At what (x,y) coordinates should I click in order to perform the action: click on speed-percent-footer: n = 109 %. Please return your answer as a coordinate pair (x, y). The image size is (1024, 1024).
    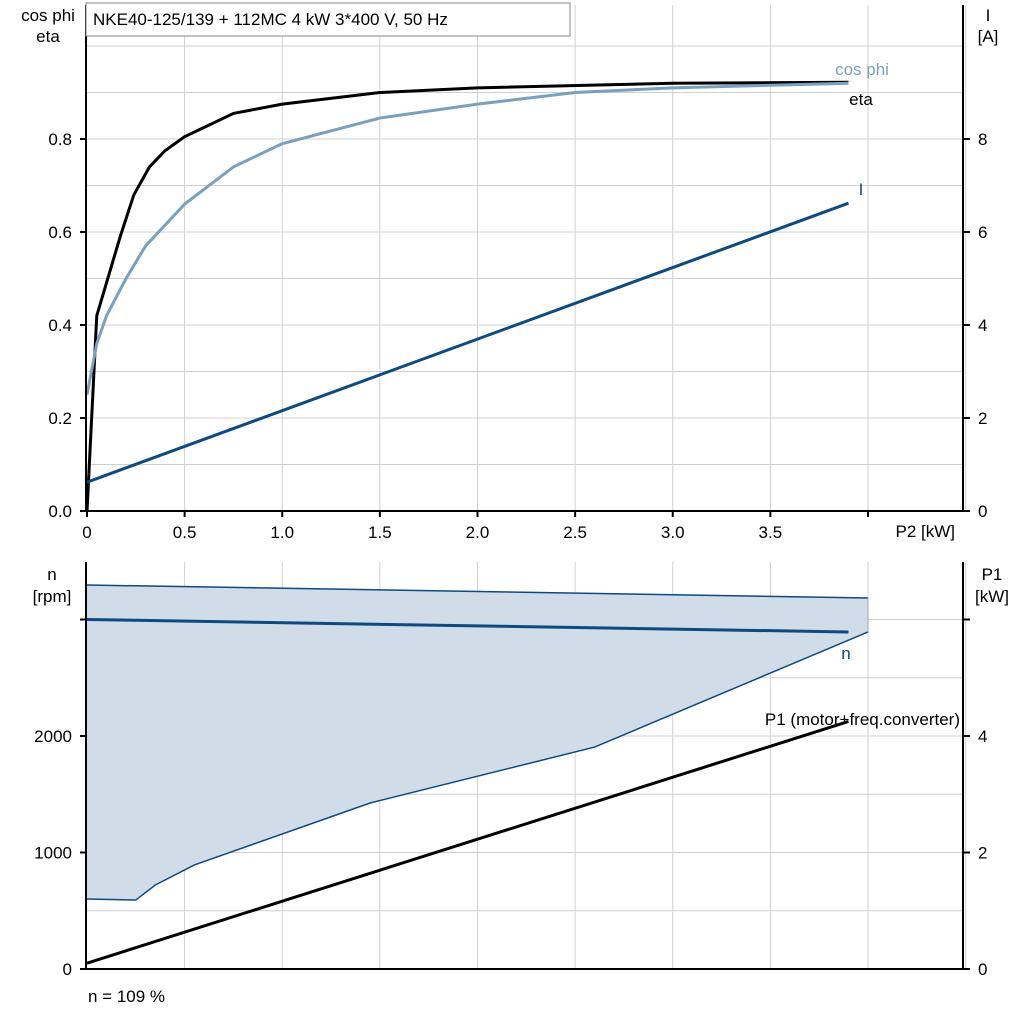
    Looking at the image, I should click on (126, 996).